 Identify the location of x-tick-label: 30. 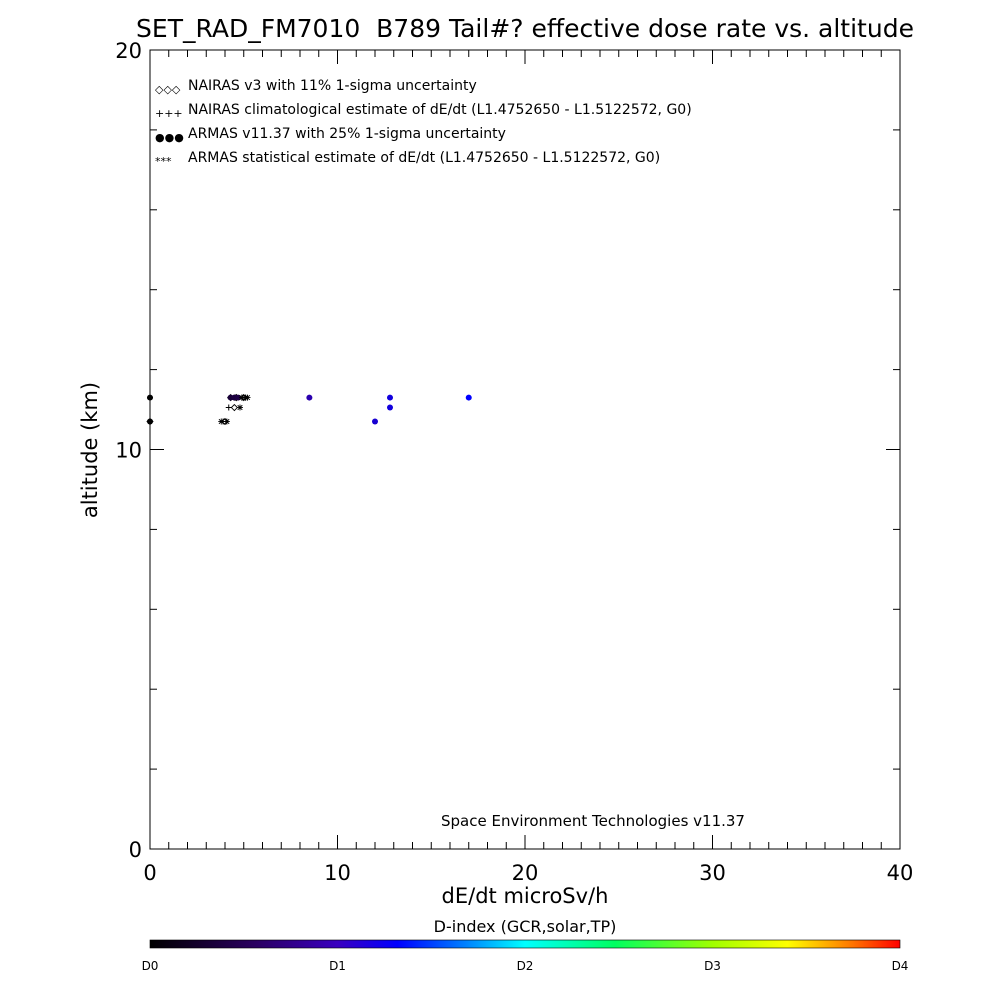
(712, 873).